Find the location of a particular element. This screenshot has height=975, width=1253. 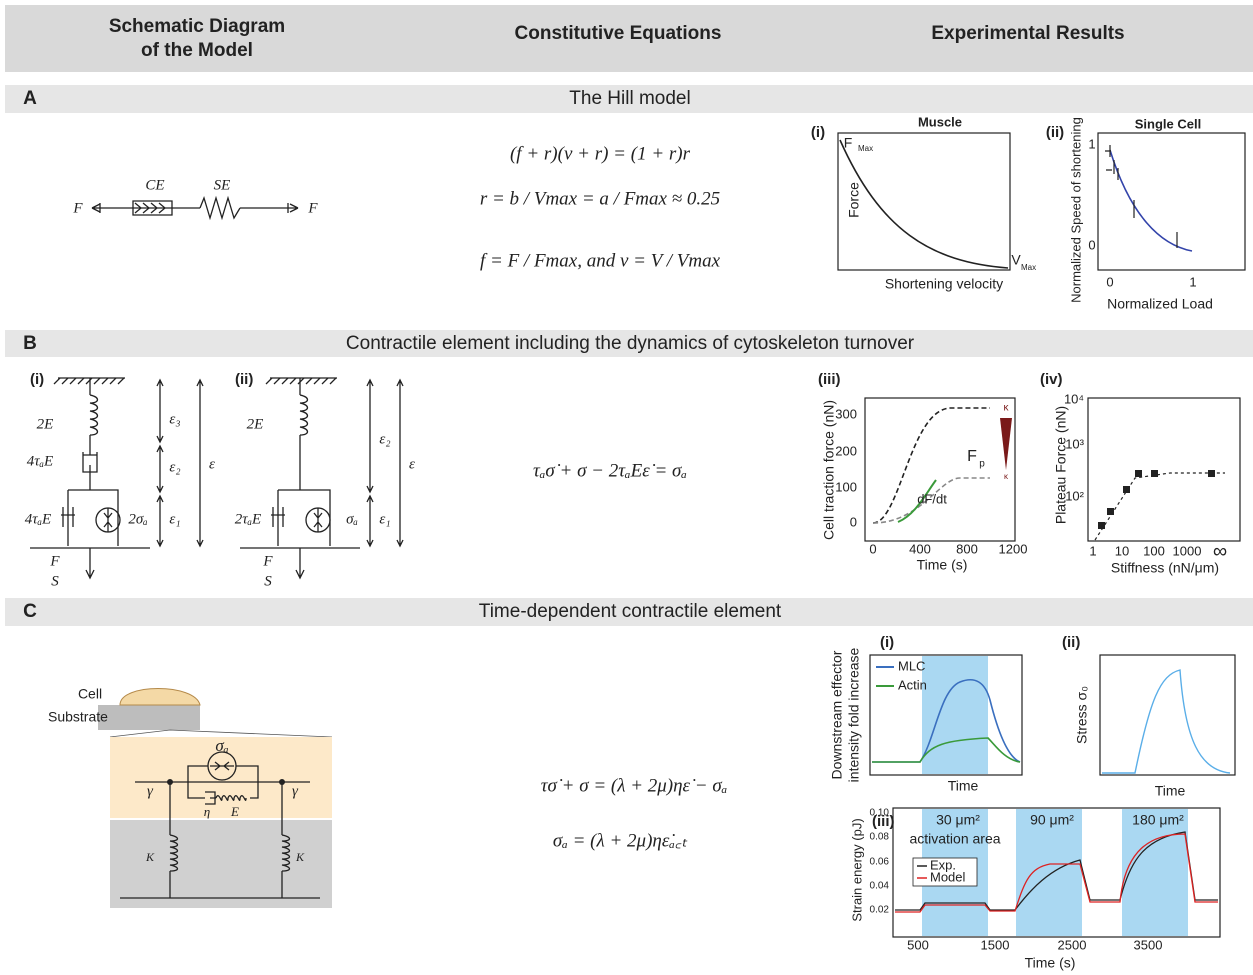

x-tick-label: 2500 is located at coordinates (1072, 944).